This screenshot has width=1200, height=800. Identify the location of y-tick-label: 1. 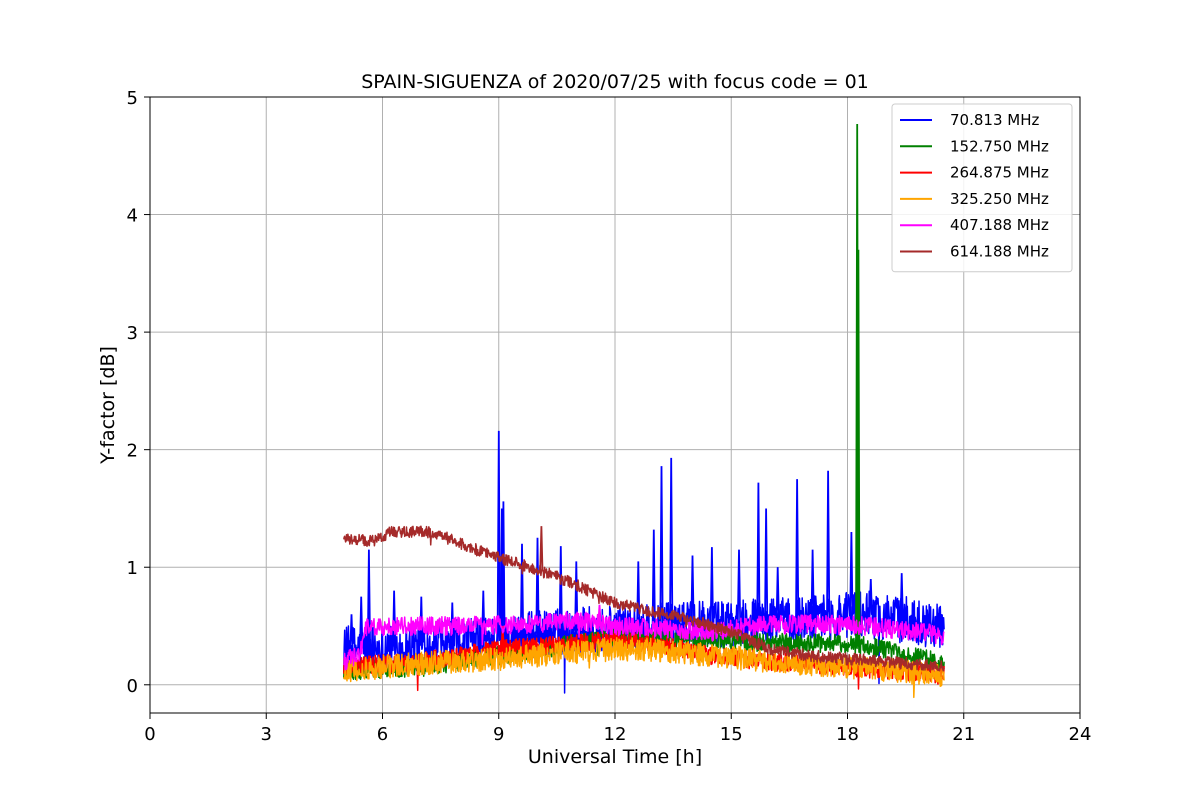
(132, 568).